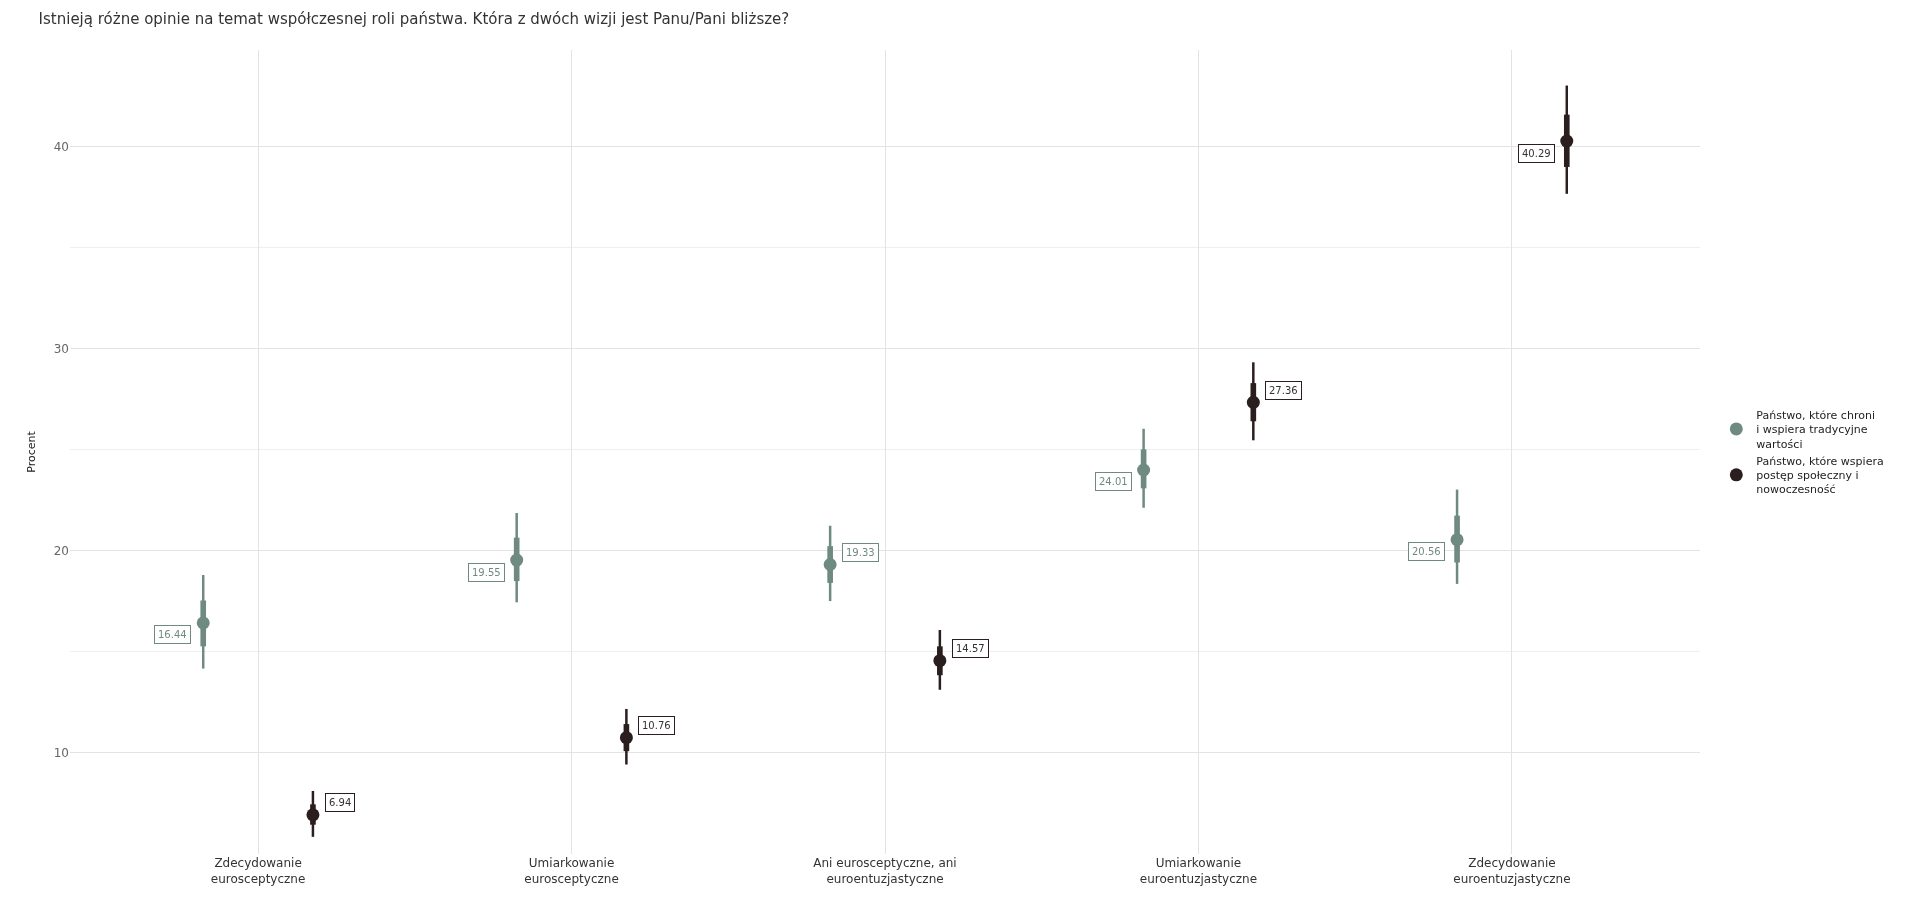 The height and width of the screenshot is (914, 1930). Describe the element at coordinates (486, 572) in the screenshot. I see `data-label: 19.55` at that location.